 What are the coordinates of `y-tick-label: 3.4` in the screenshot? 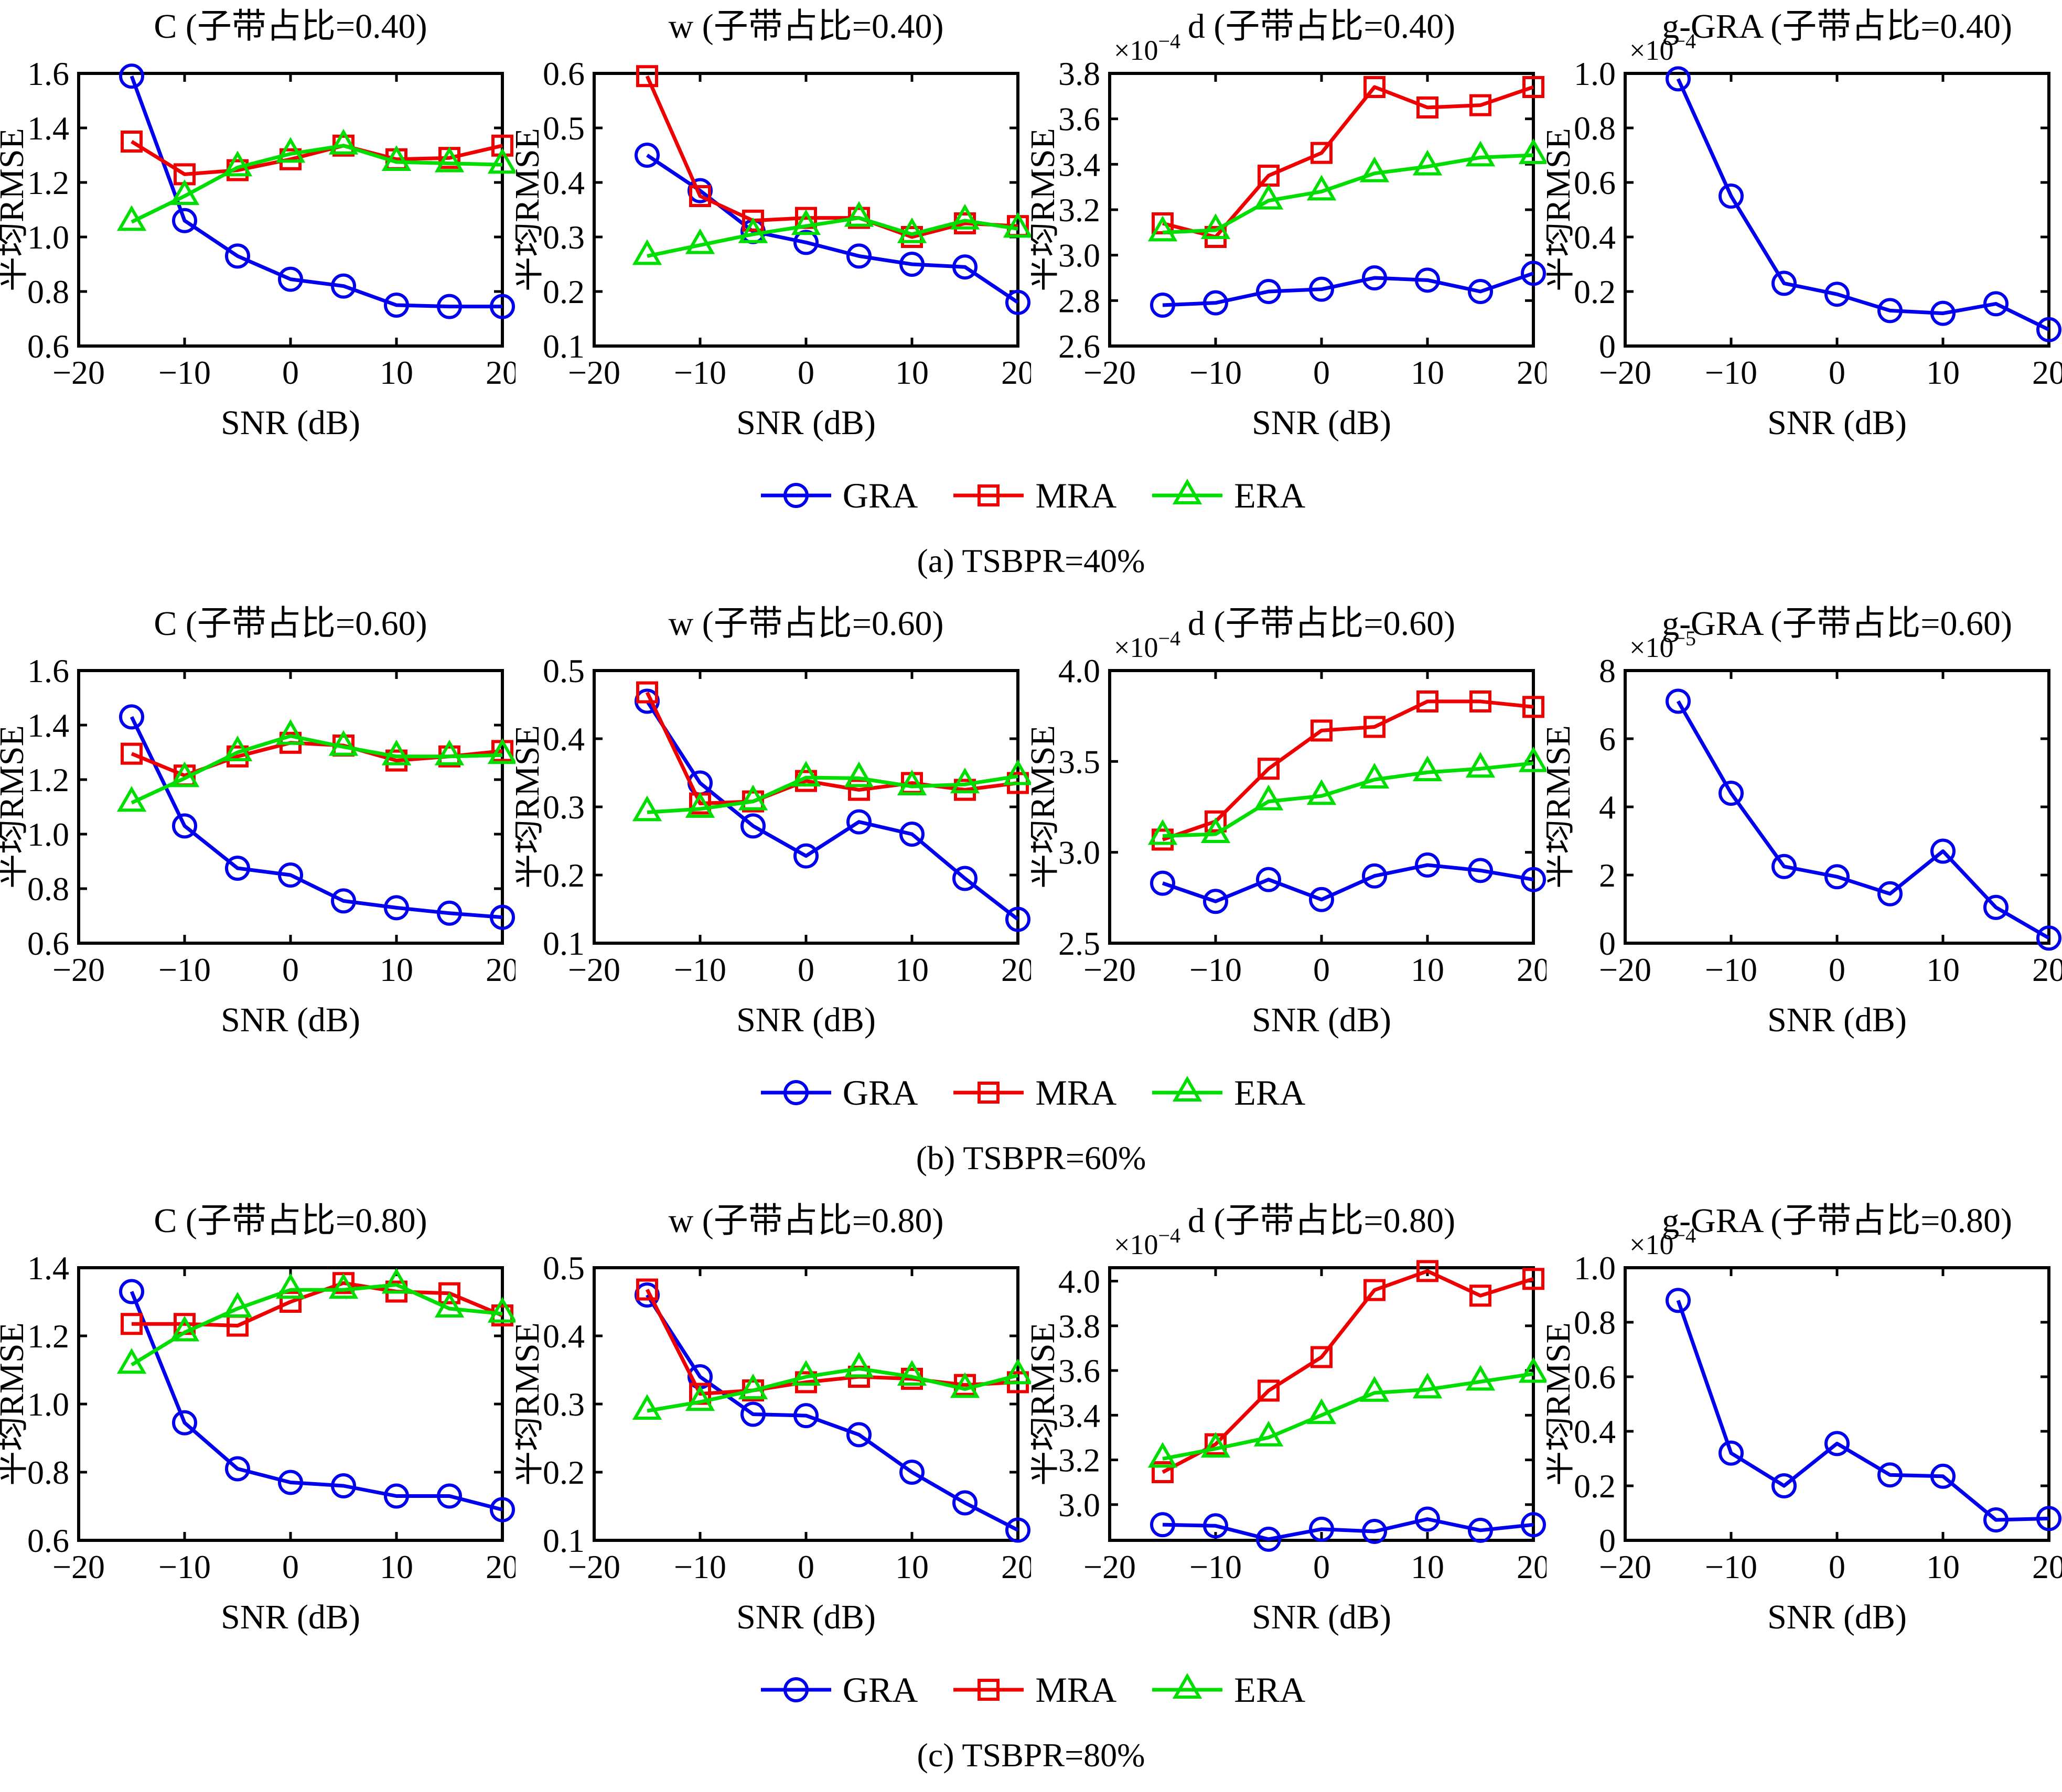 It's located at (1079, 1415).